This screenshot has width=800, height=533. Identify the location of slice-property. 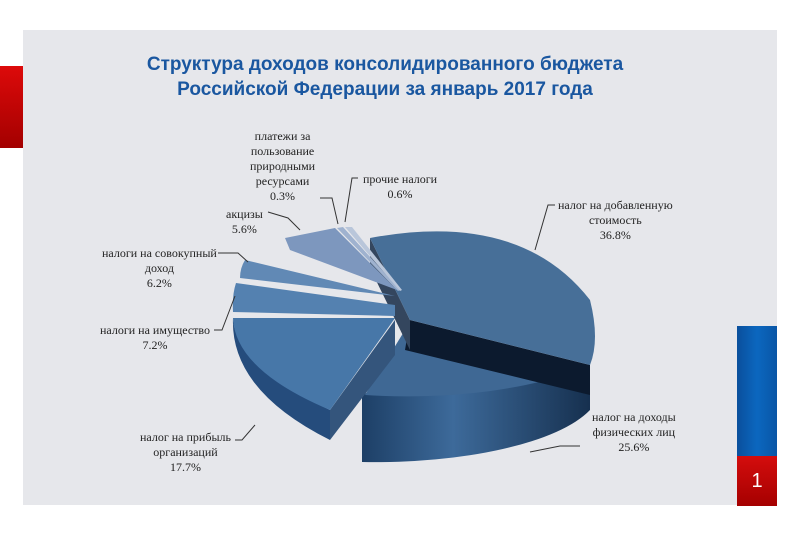
(313, 299).